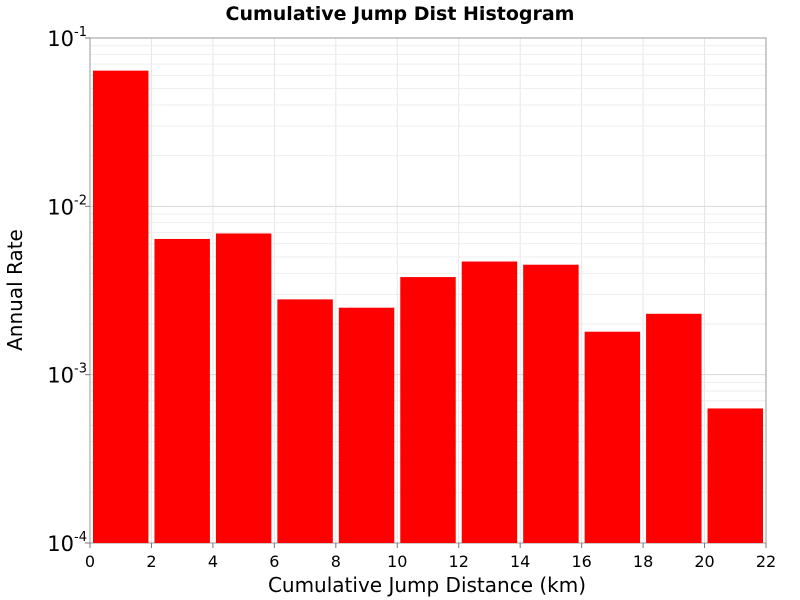  I want to click on x-tick-label: 14, so click(520, 561).